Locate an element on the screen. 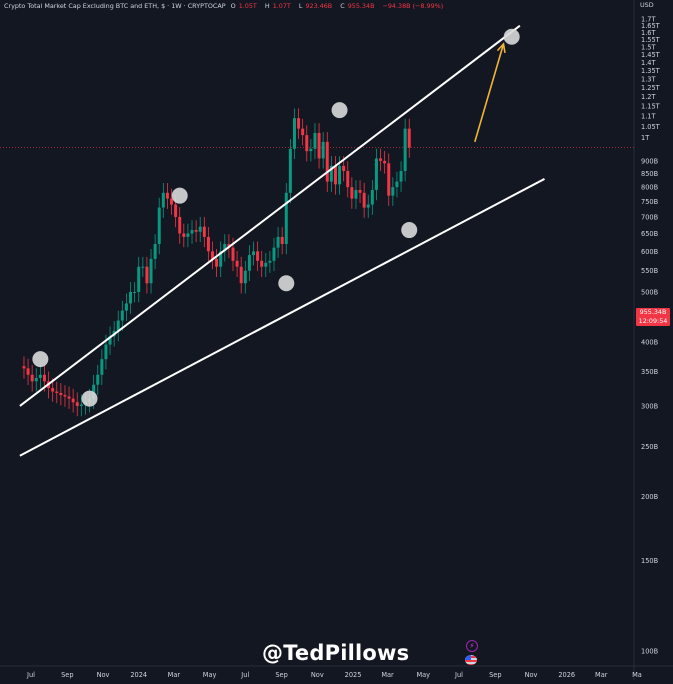  y-axis-tick-label: 750B is located at coordinates (650, 202).